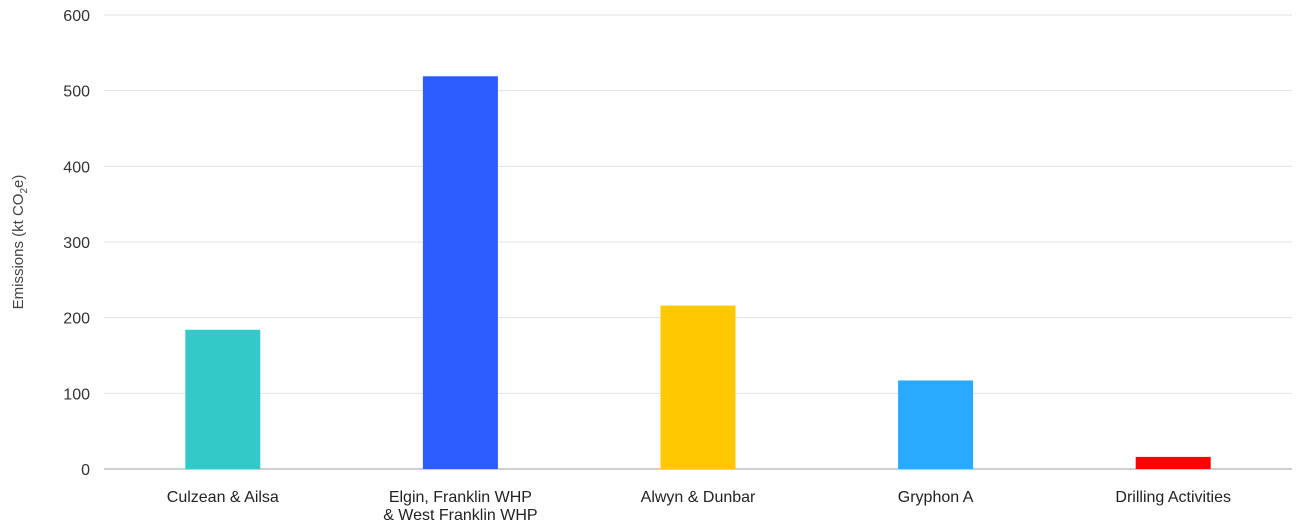 The width and height of the screenshot is (1301, 526). I want to click on x-category-label: Elgin, Franklin WHP & West Franklin WHP, so click(460, 506).